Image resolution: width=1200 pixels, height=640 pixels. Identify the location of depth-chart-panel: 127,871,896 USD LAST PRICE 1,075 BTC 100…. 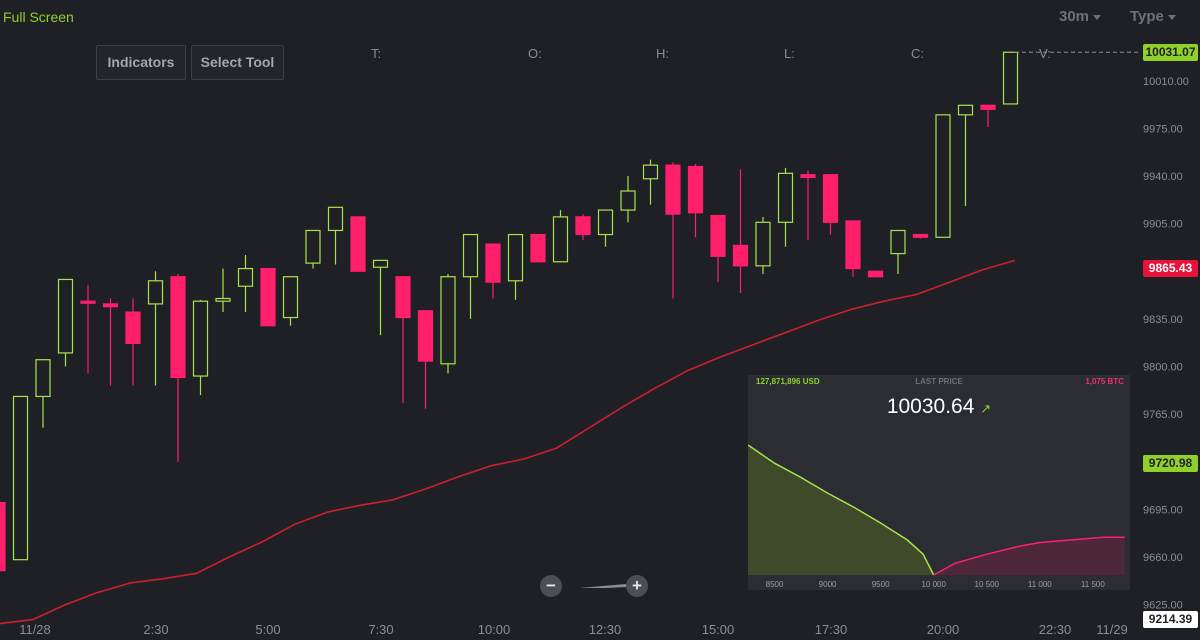
(939, 482).